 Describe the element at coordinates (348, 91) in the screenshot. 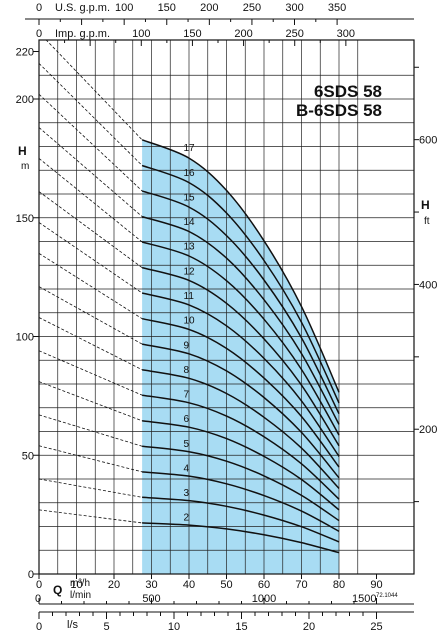

I see `chart-title-line-1: 6SDS 58` at that location.